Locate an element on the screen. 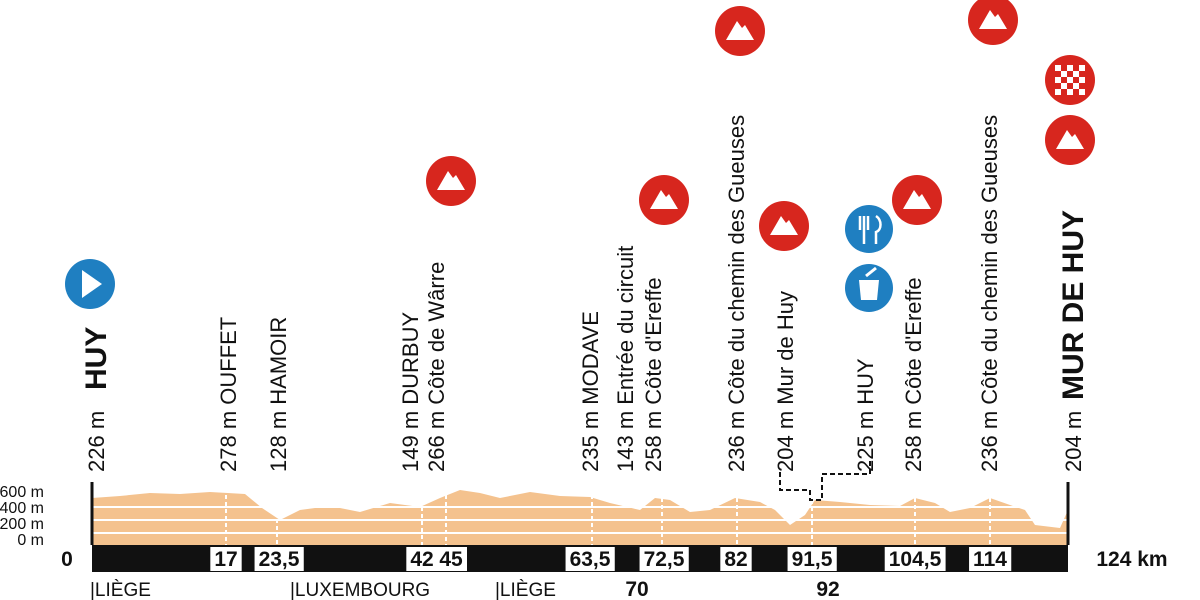  km-label: 104,5 is located at coordinates (915, 559).